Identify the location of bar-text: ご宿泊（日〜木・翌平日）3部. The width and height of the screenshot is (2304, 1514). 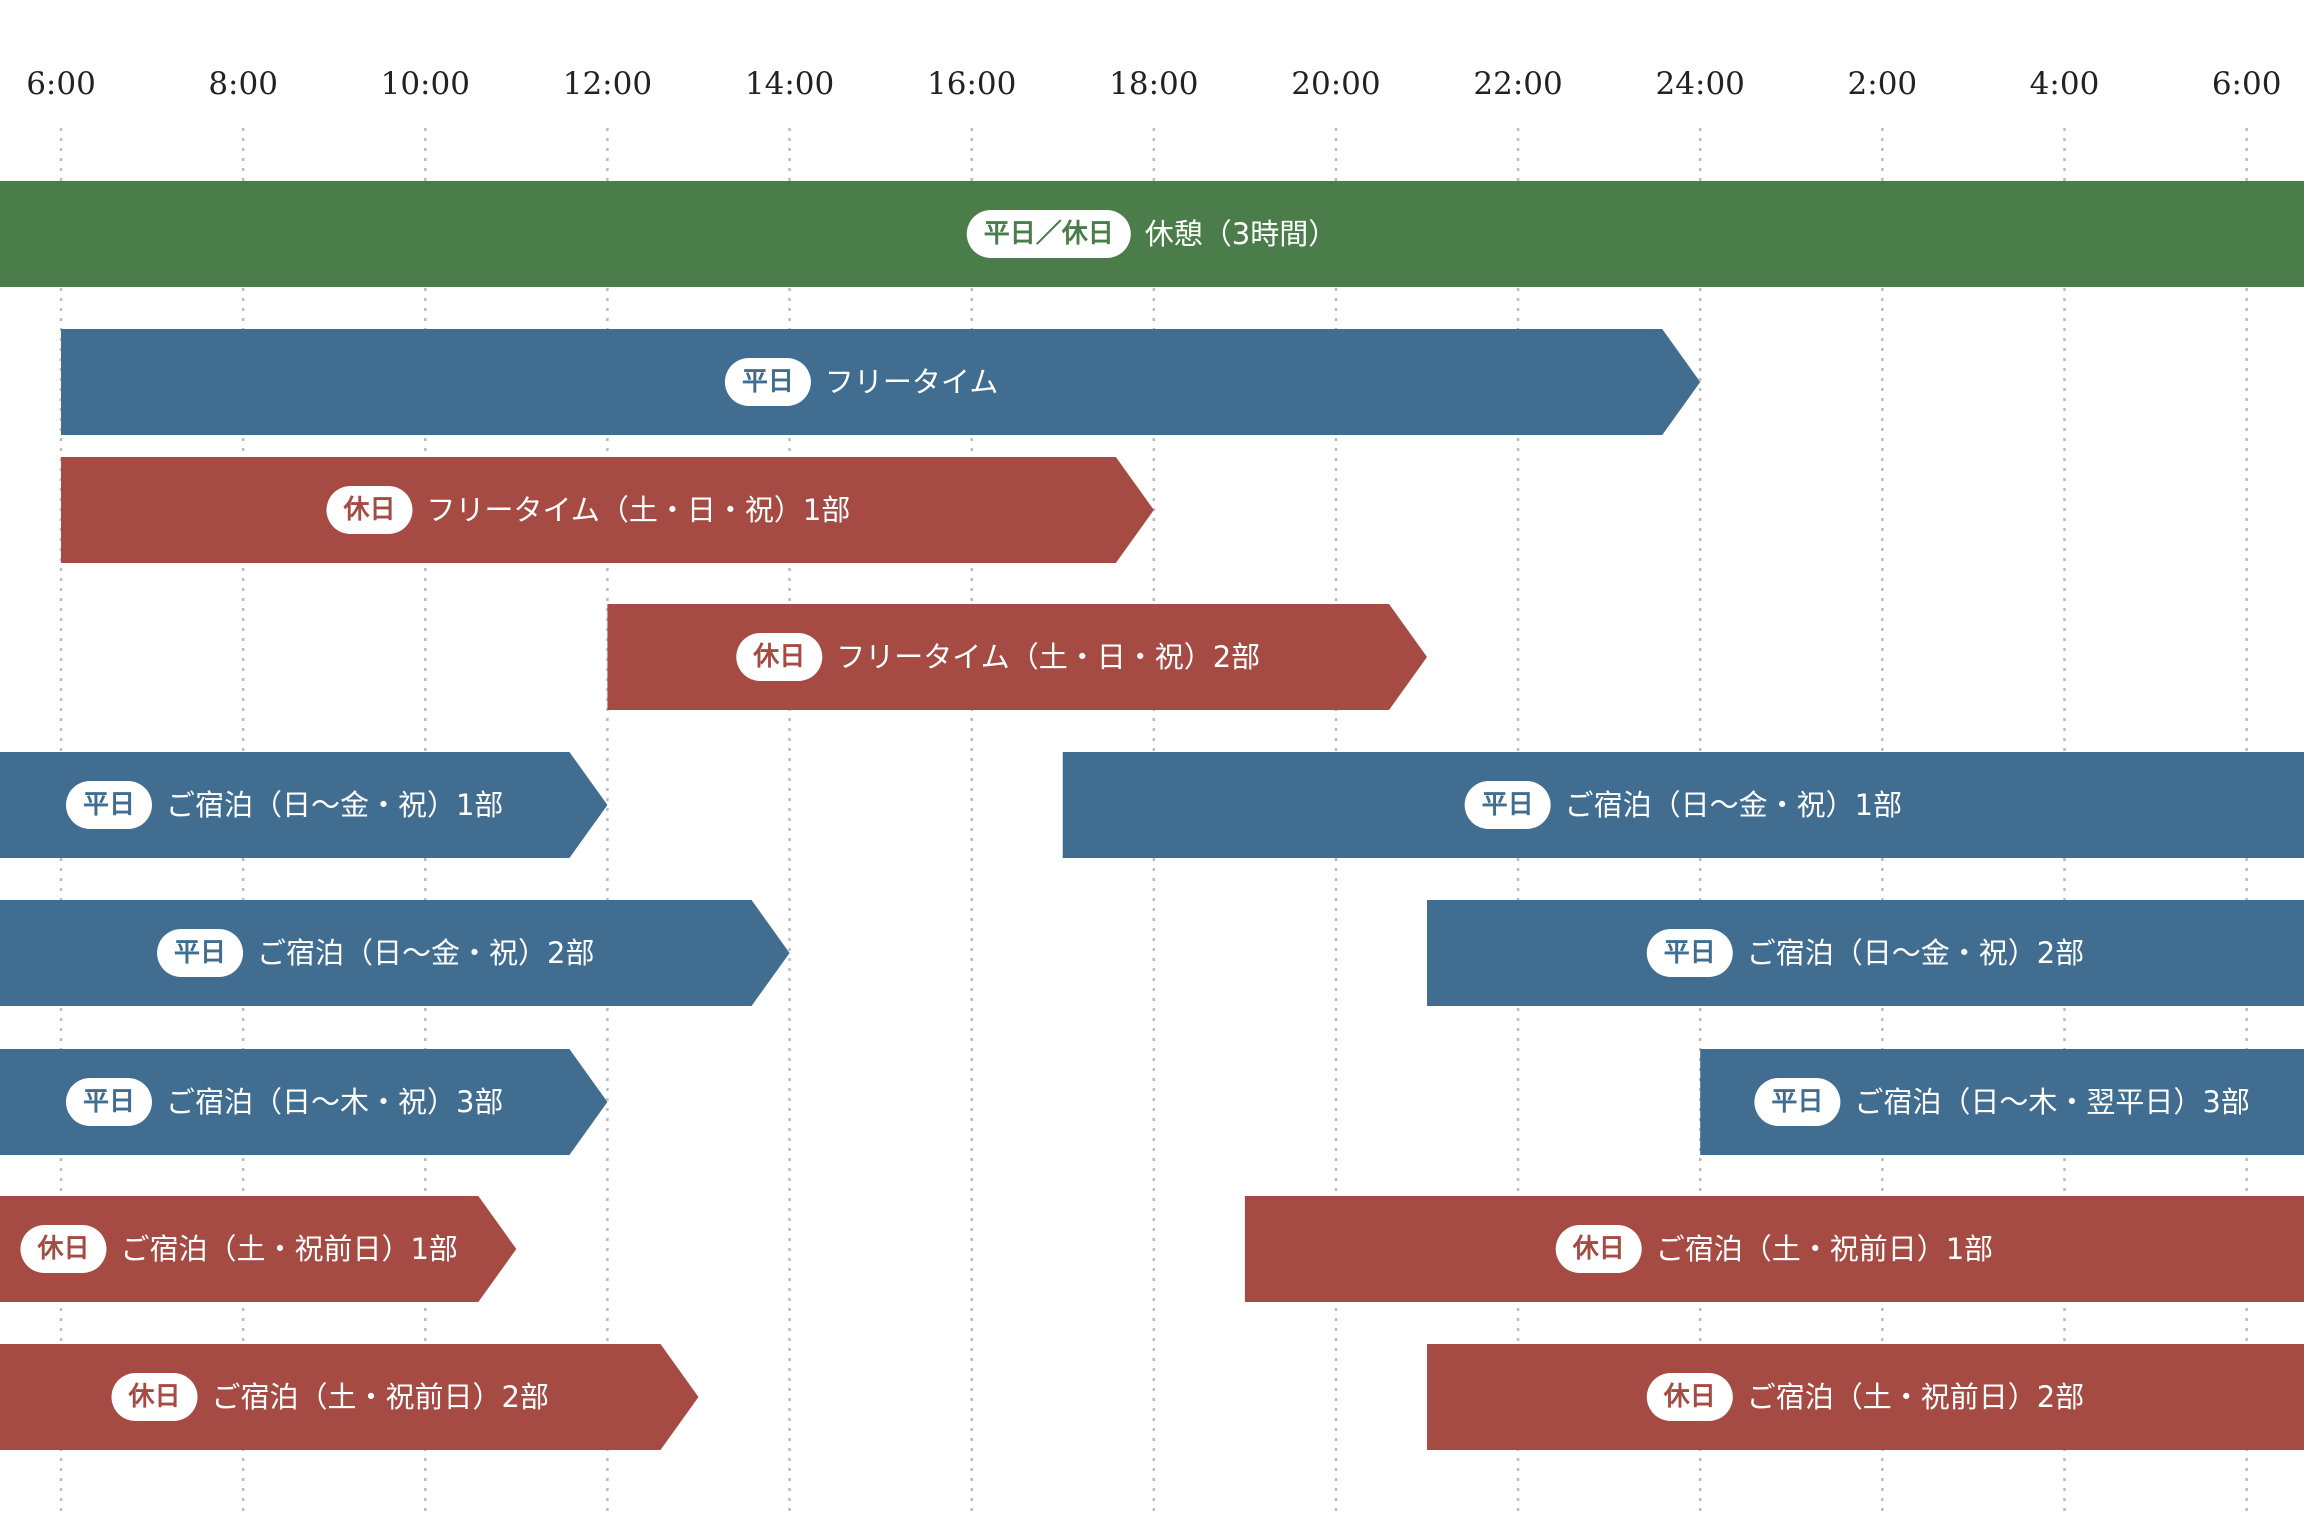
(2051, 1102).